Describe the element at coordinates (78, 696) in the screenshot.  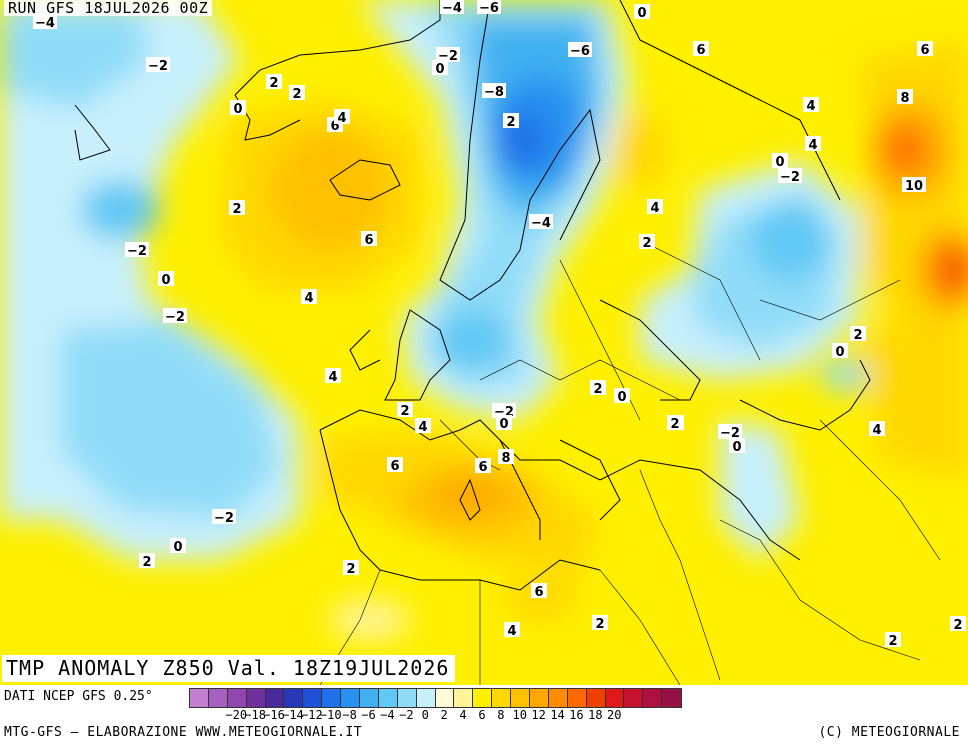
I see `data-source-label: DATI NCEP GFS 0.25°` at that location.